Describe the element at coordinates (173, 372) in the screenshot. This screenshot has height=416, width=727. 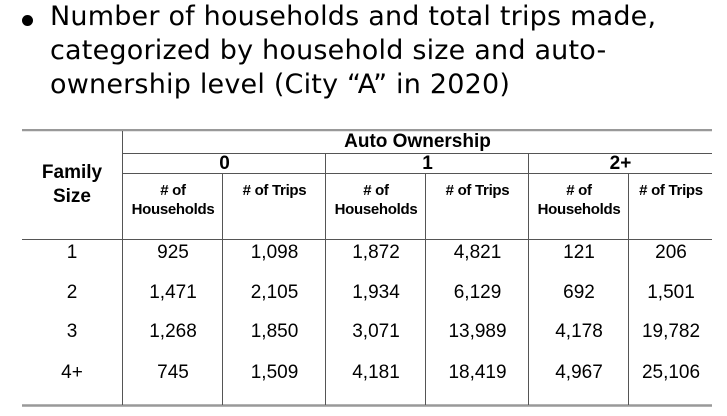
I see `table-cell: 745` at that location.